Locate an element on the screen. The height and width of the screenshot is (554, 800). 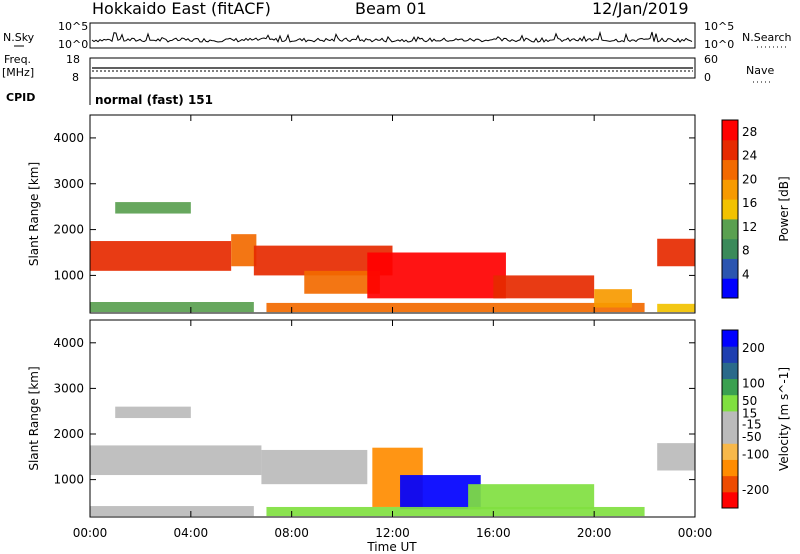
cpid-label: CPID is located at coordinates (20, 97).